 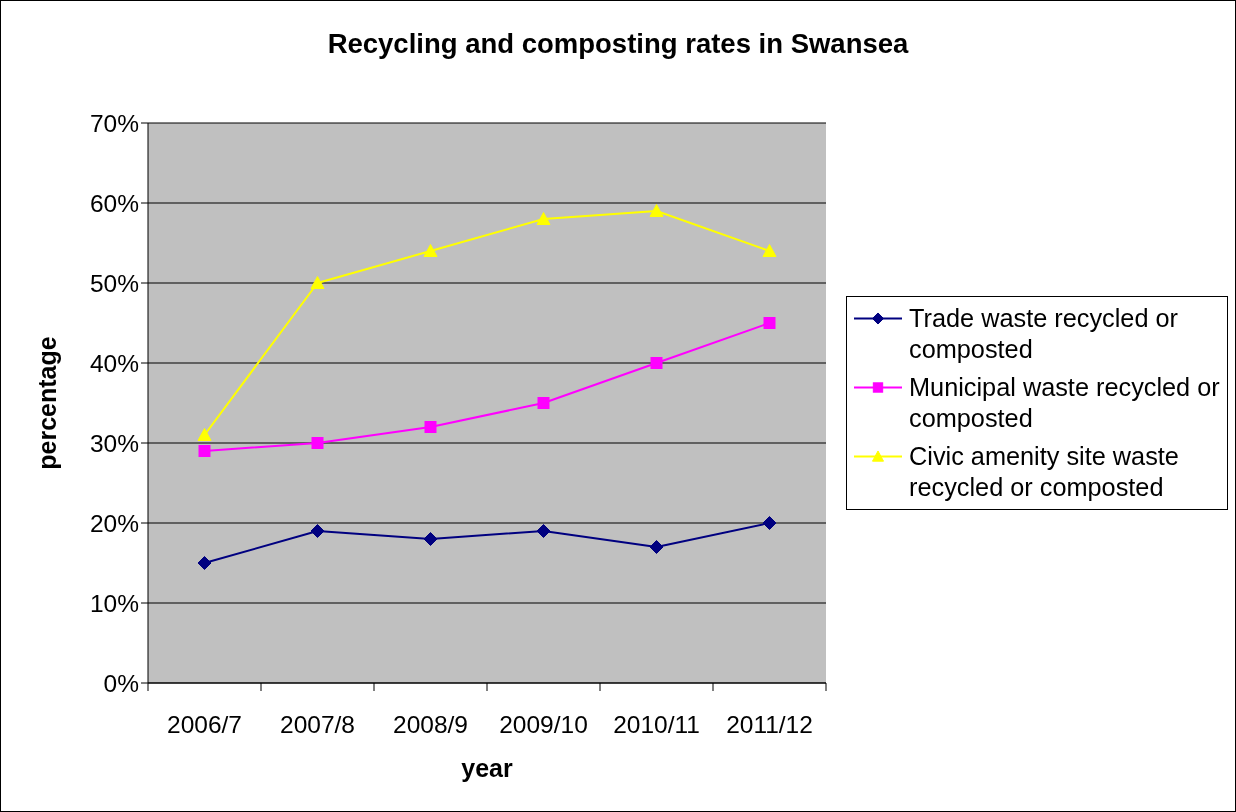 I want to click on y-tick-label: 10%, so click(x=114, y=603).